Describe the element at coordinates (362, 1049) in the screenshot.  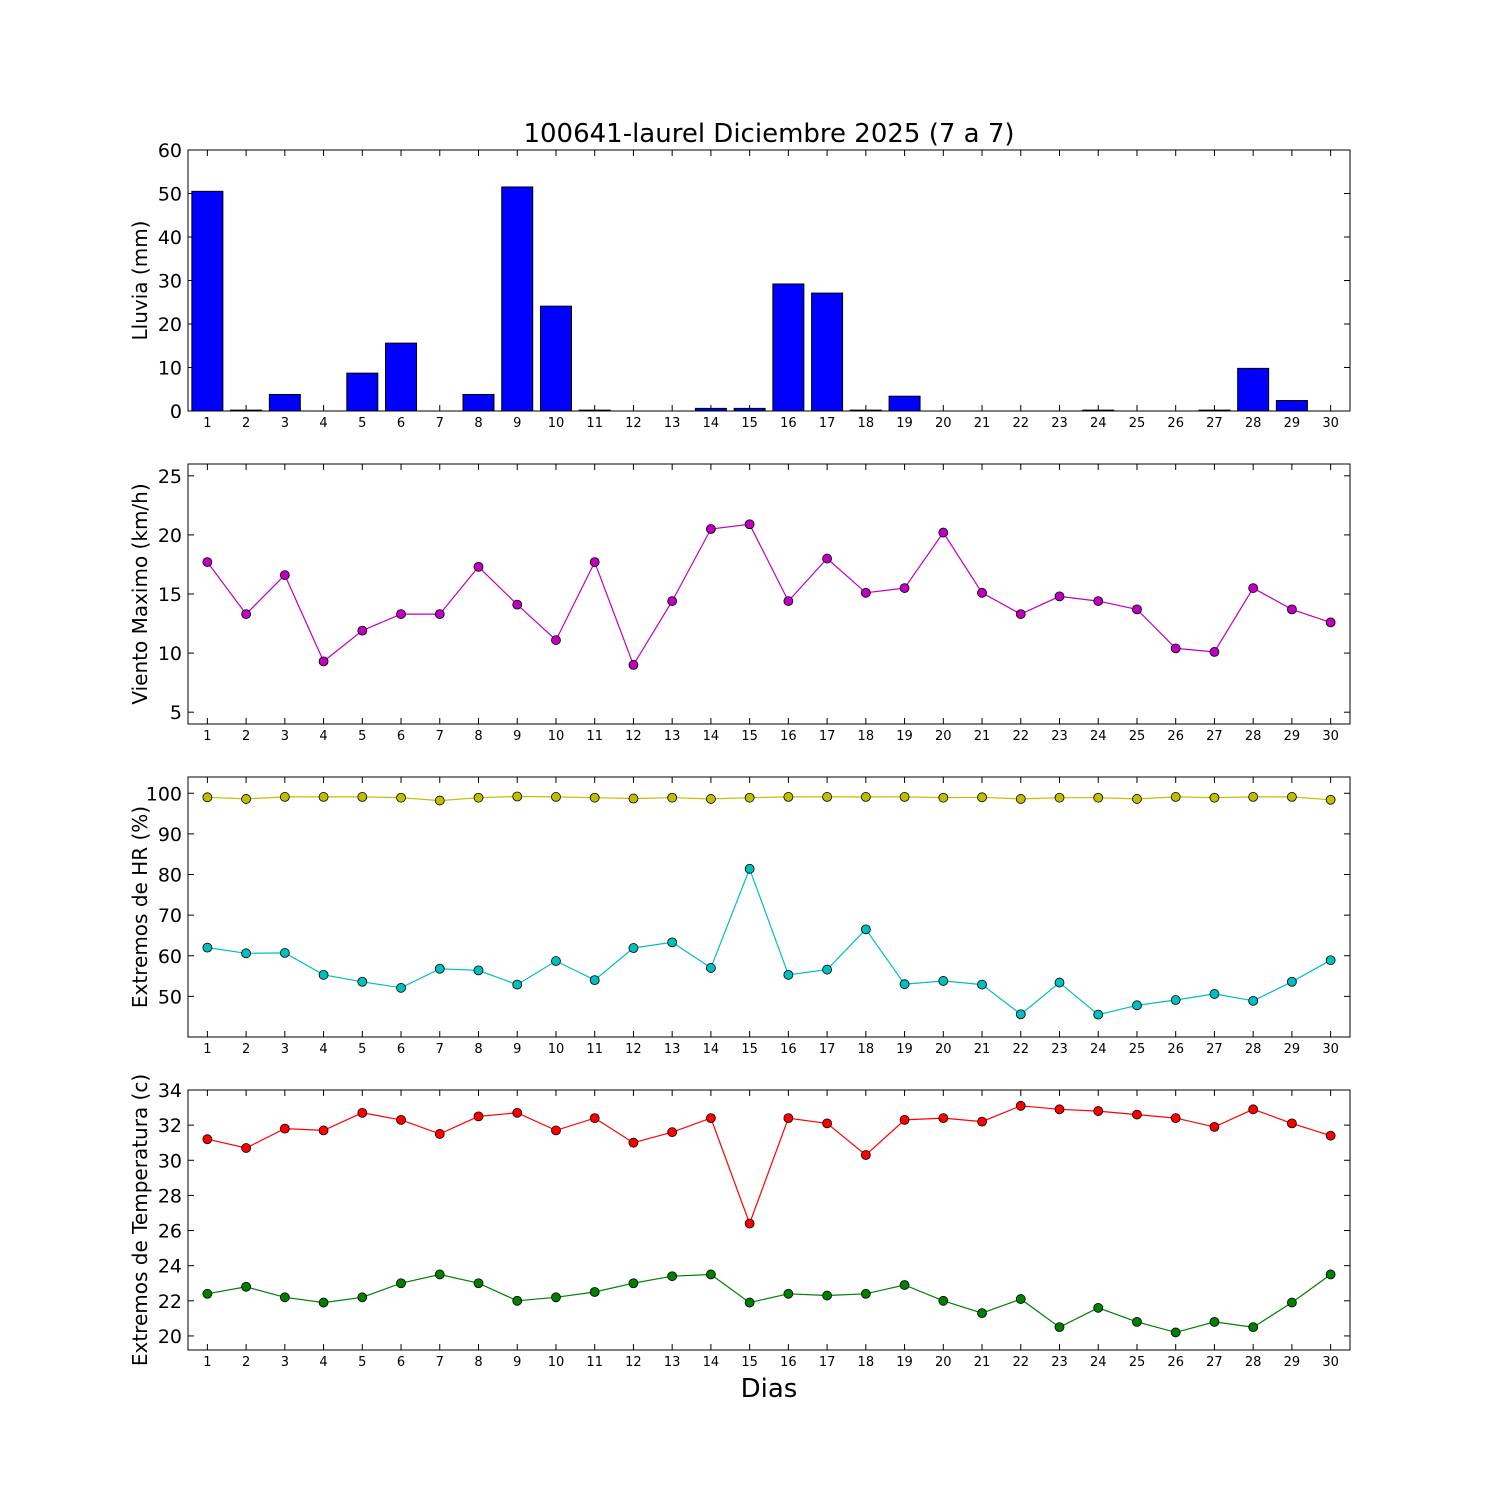
I see `x-tick-label: 5` at that location.